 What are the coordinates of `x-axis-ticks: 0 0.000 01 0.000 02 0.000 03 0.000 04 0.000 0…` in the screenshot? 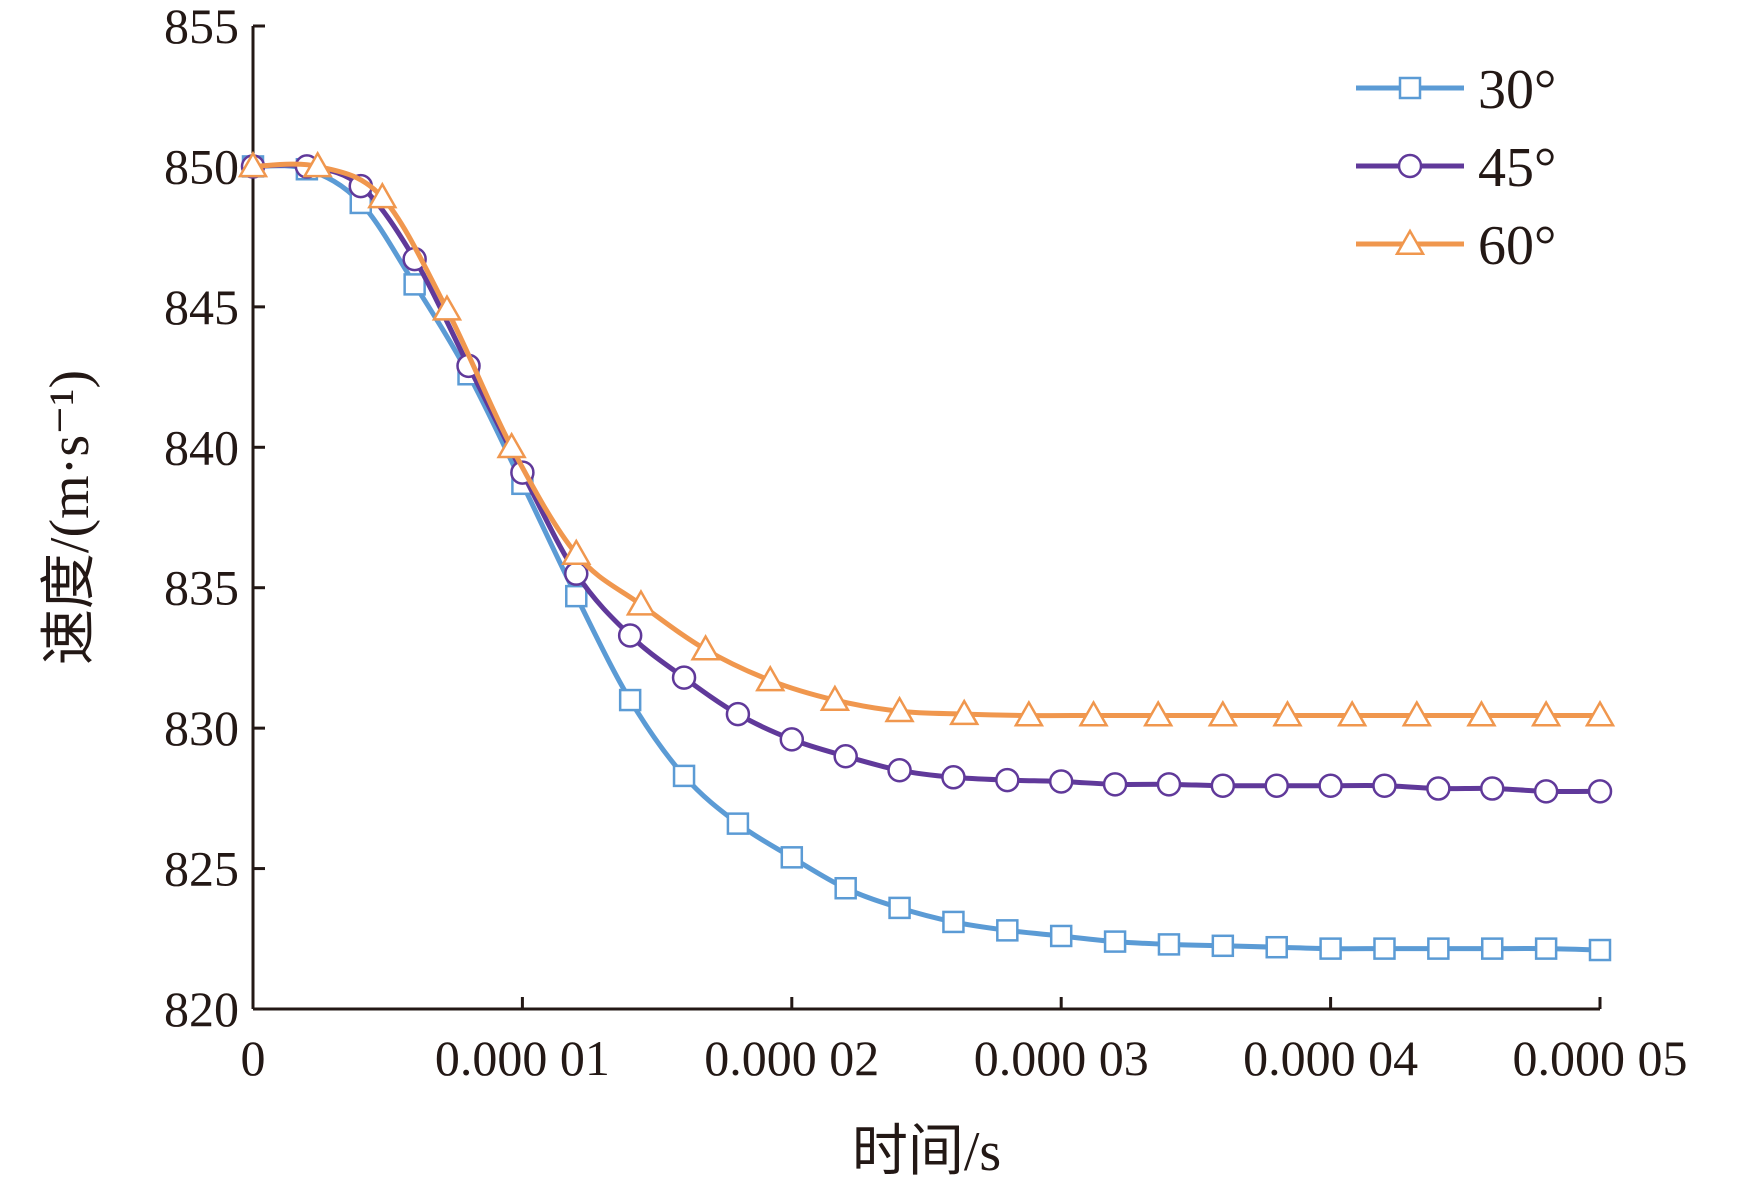 It's located at (964, 1041).